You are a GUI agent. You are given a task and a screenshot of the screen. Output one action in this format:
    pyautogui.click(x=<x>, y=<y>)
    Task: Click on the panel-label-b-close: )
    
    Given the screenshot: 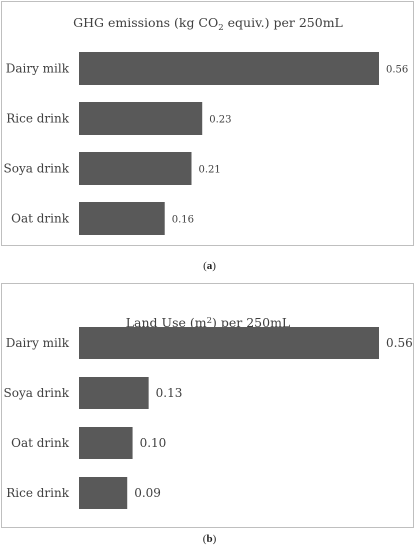 What is the action you would take?
    pyautogui.click(x=214, y=539)
    